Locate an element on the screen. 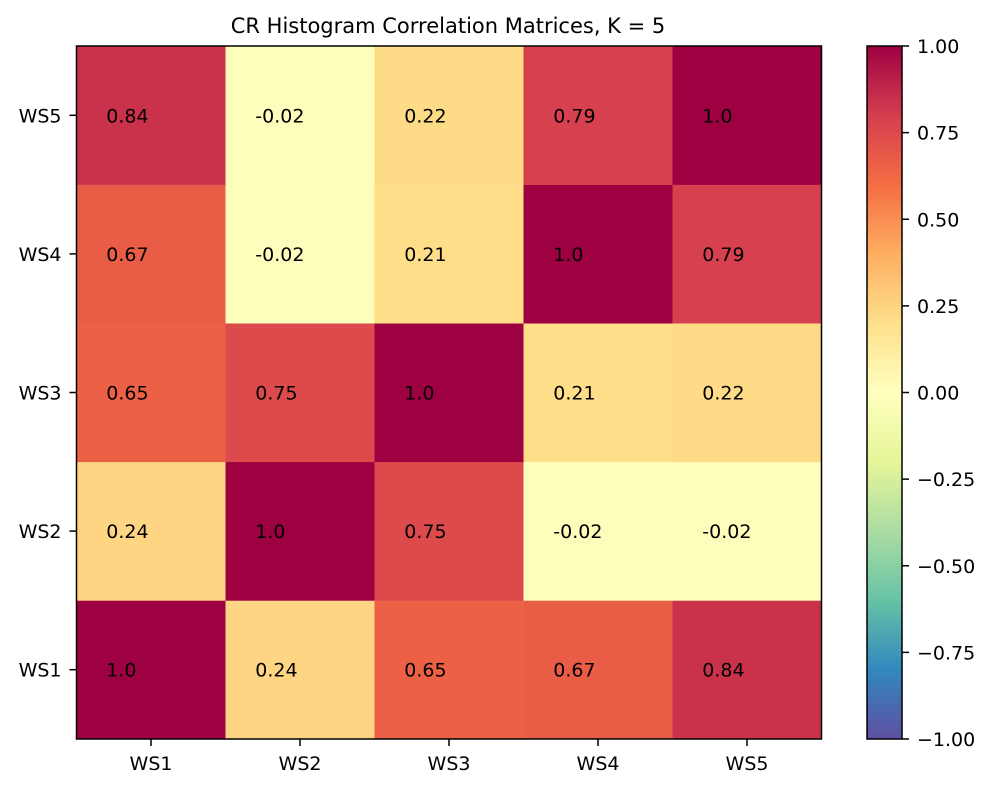  heatmap-cell-ws1-ws1 is located at coordinates (151, 670).